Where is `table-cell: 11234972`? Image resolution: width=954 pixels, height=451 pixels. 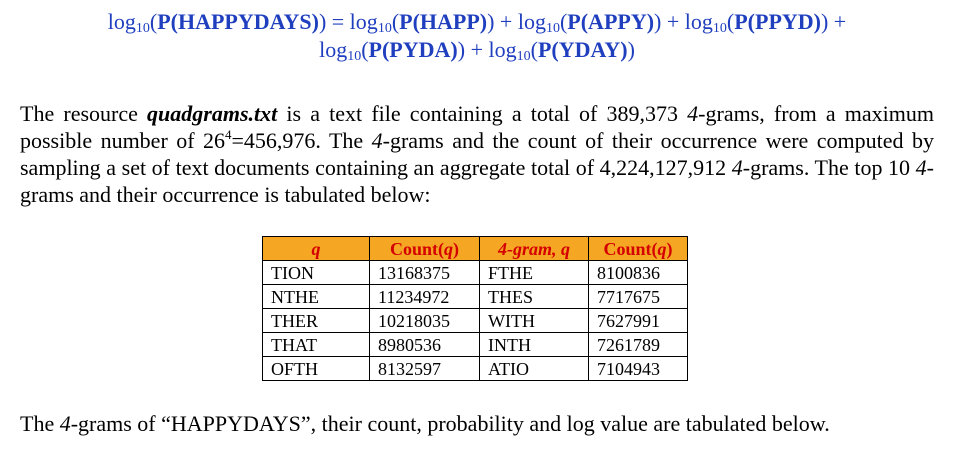
table-cell: 11234972 is located at coordinates (424, 296).